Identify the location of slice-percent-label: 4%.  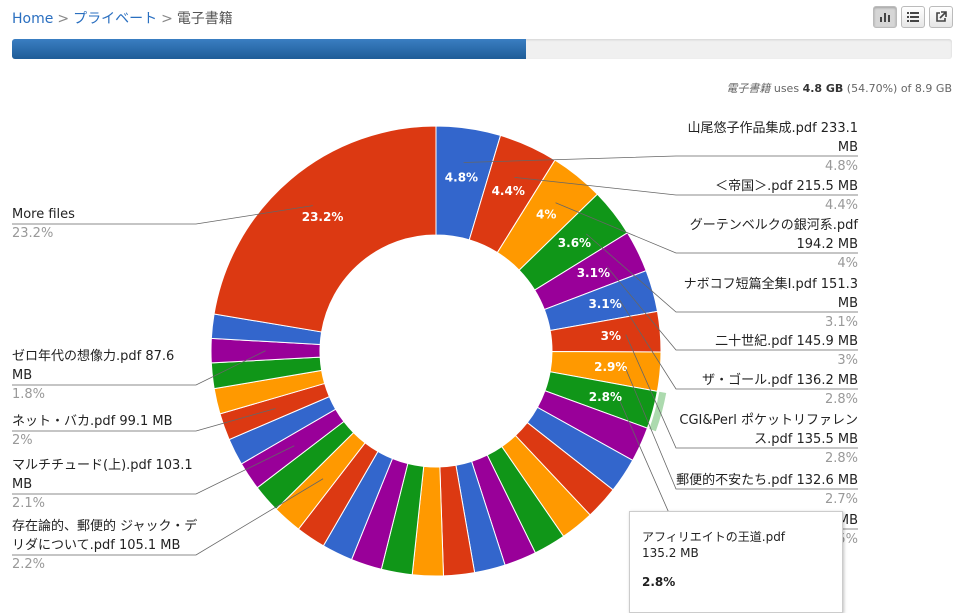
(546, 214).